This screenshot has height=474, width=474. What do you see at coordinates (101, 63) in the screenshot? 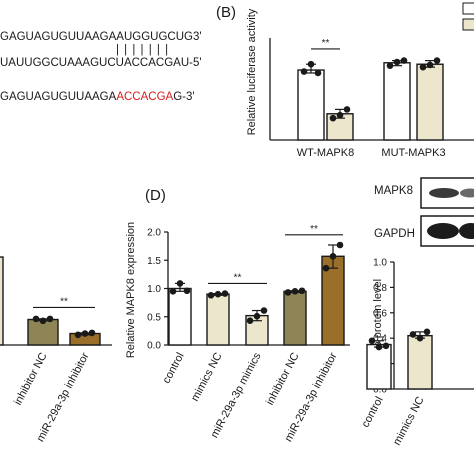
I see `wild-type-target-sequence: UAUUGGCUAAAGUCUACCACGAU-5'` at bounding box center [101, 63].